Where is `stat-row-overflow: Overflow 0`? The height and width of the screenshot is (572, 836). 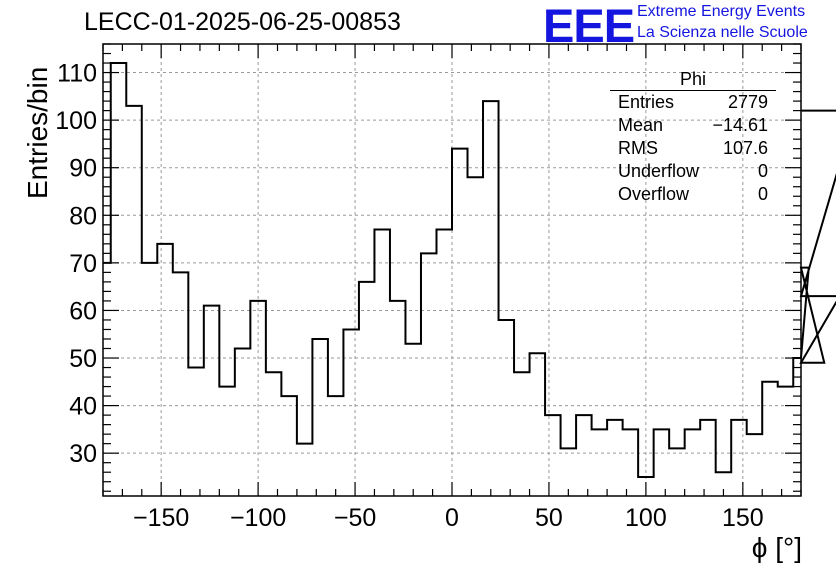 stat-row-overflow: Overflow 0 is located at coordinates (693, 194).